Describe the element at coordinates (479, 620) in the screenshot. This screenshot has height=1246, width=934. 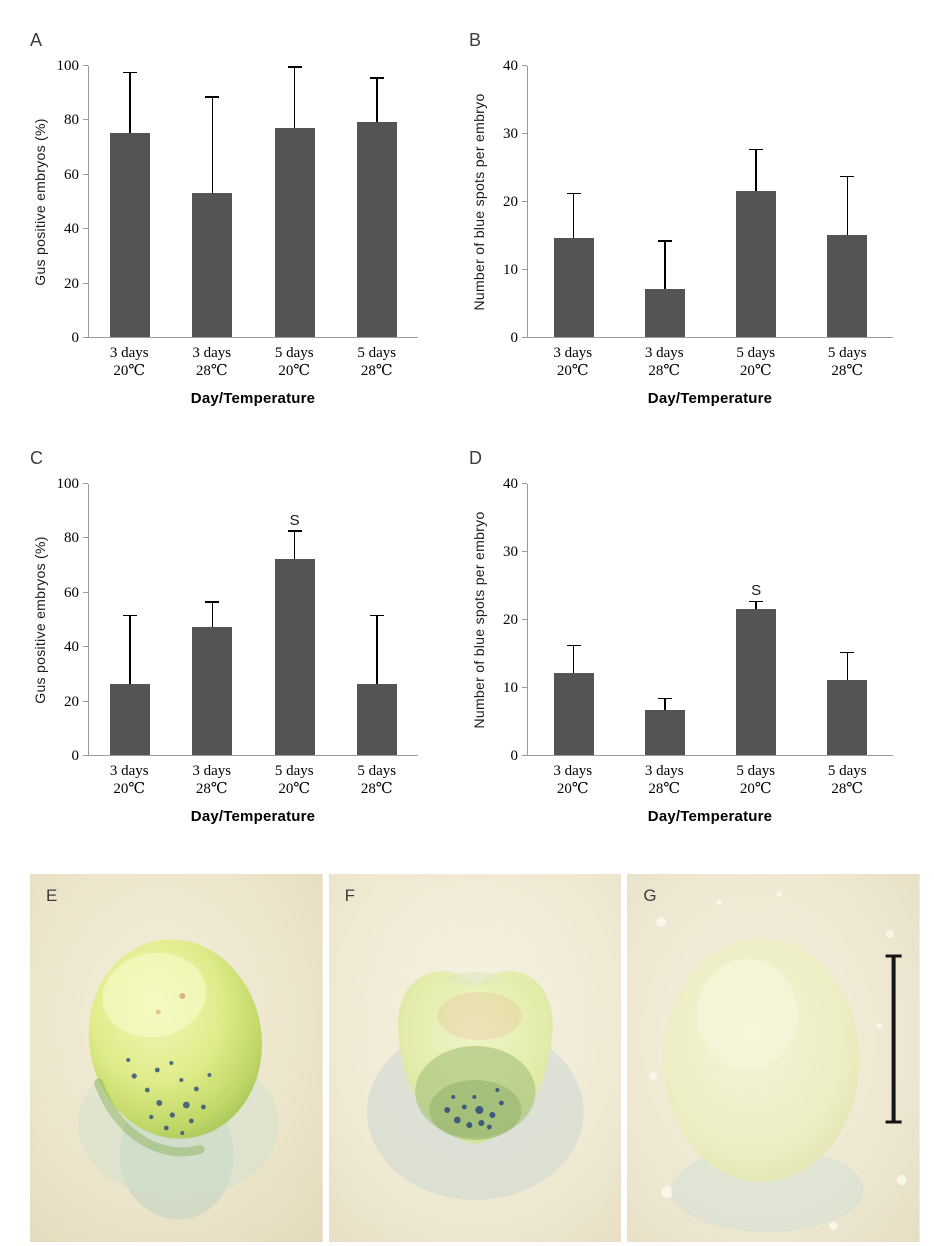
I see `y-axis-title-text: Number of blue spots per embryo` at that location.